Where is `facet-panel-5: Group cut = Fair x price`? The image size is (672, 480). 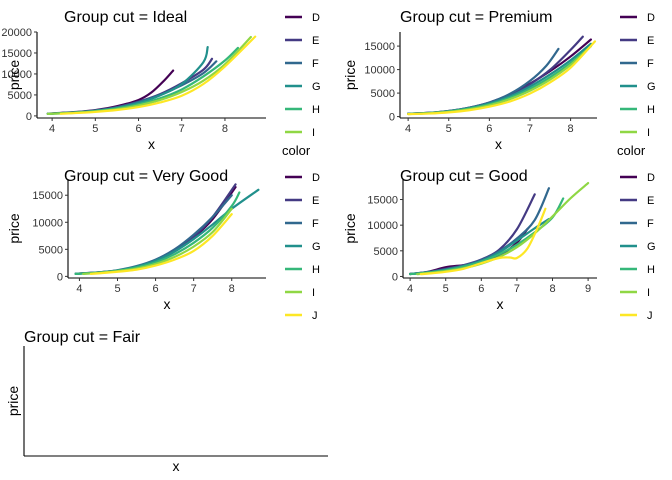 facet-panel-5: Group cut = Fair x price is located at coordinates (166, 401).